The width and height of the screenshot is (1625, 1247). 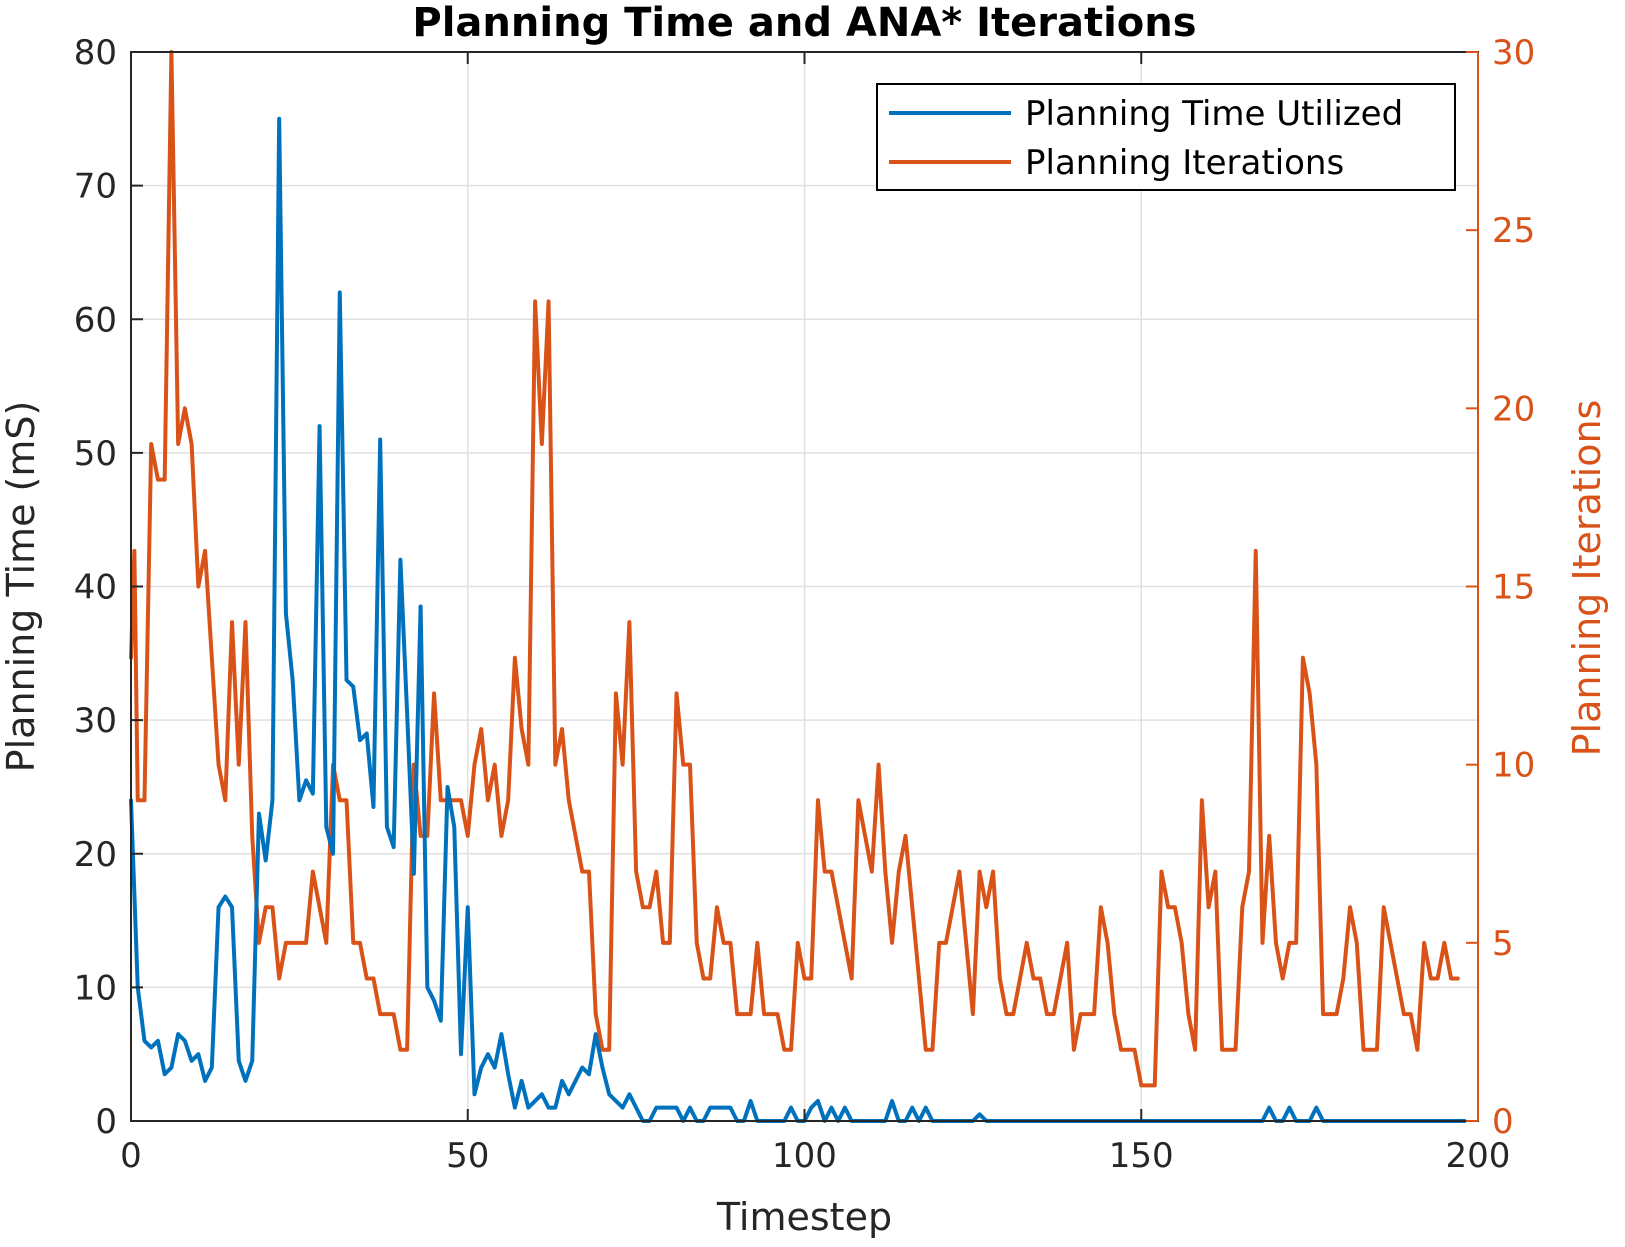 What do you see at coordinates (95, 320) in the screenshot?
I see `y-left-tick-label: 60` at bounding box center [95, 320].